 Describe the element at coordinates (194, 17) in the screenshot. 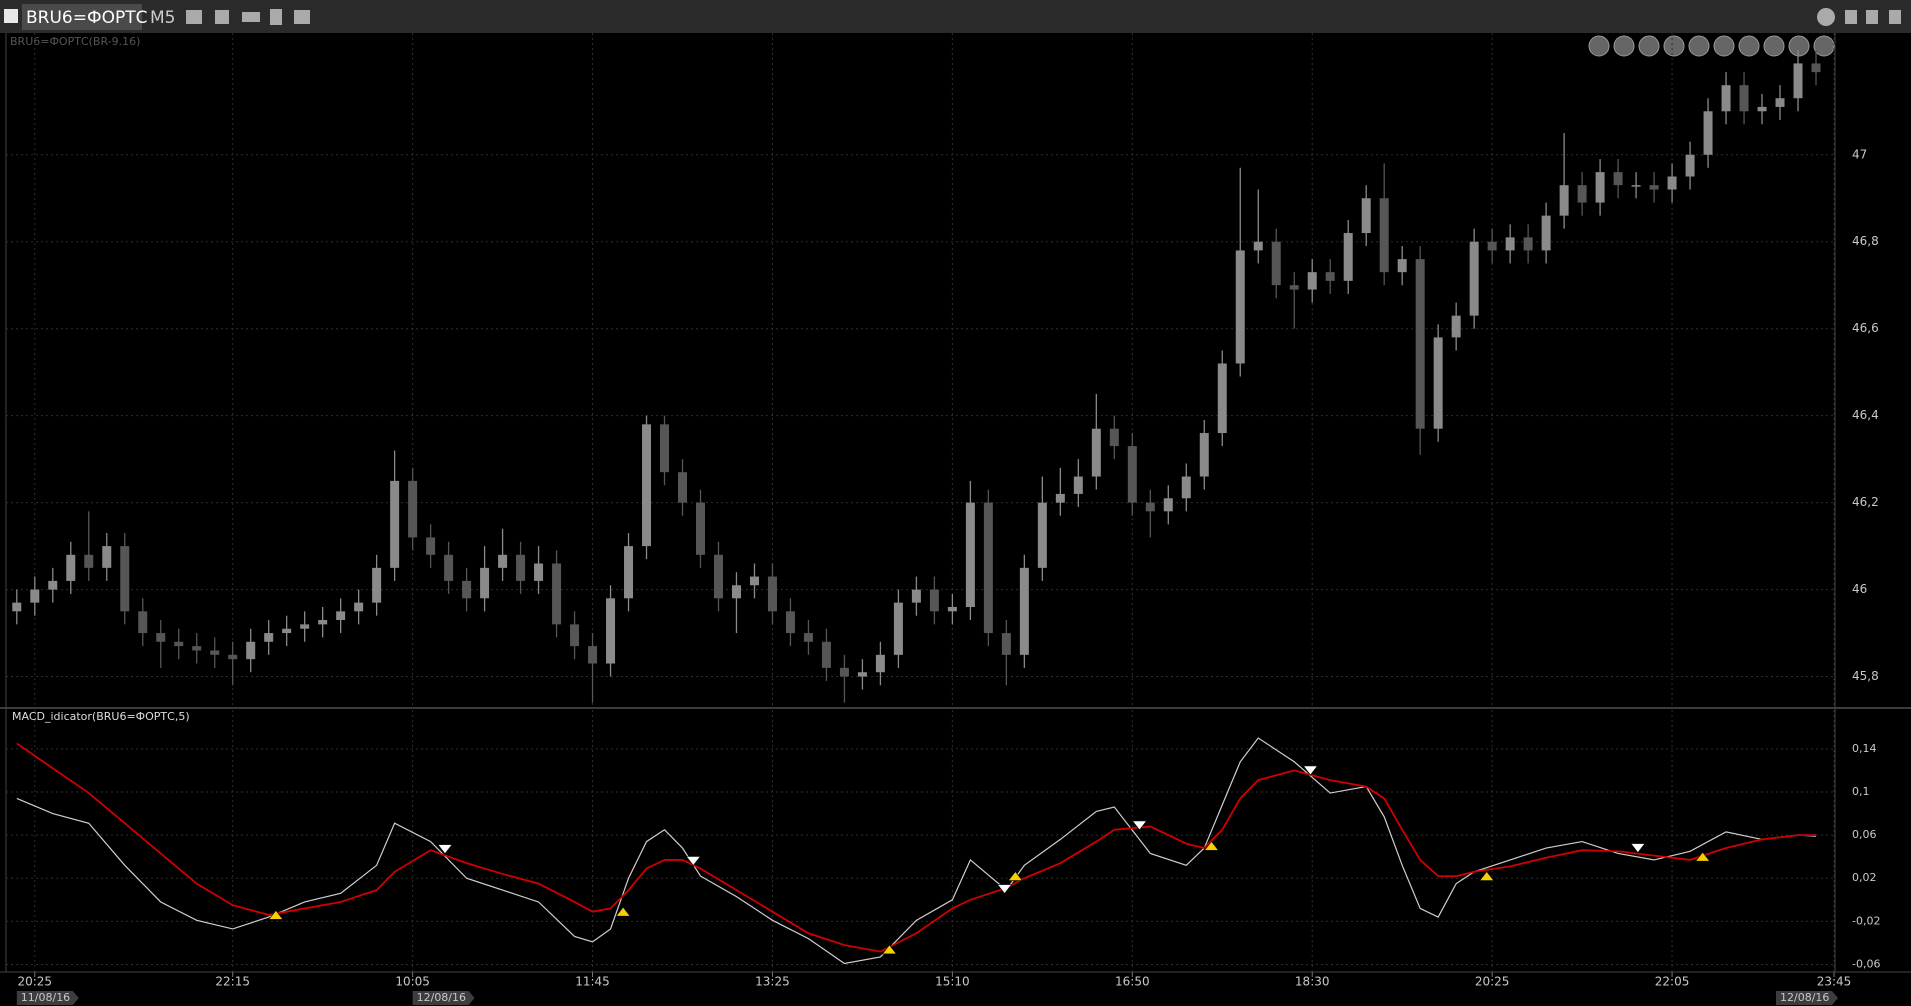

I see `candle-tool` at that location.